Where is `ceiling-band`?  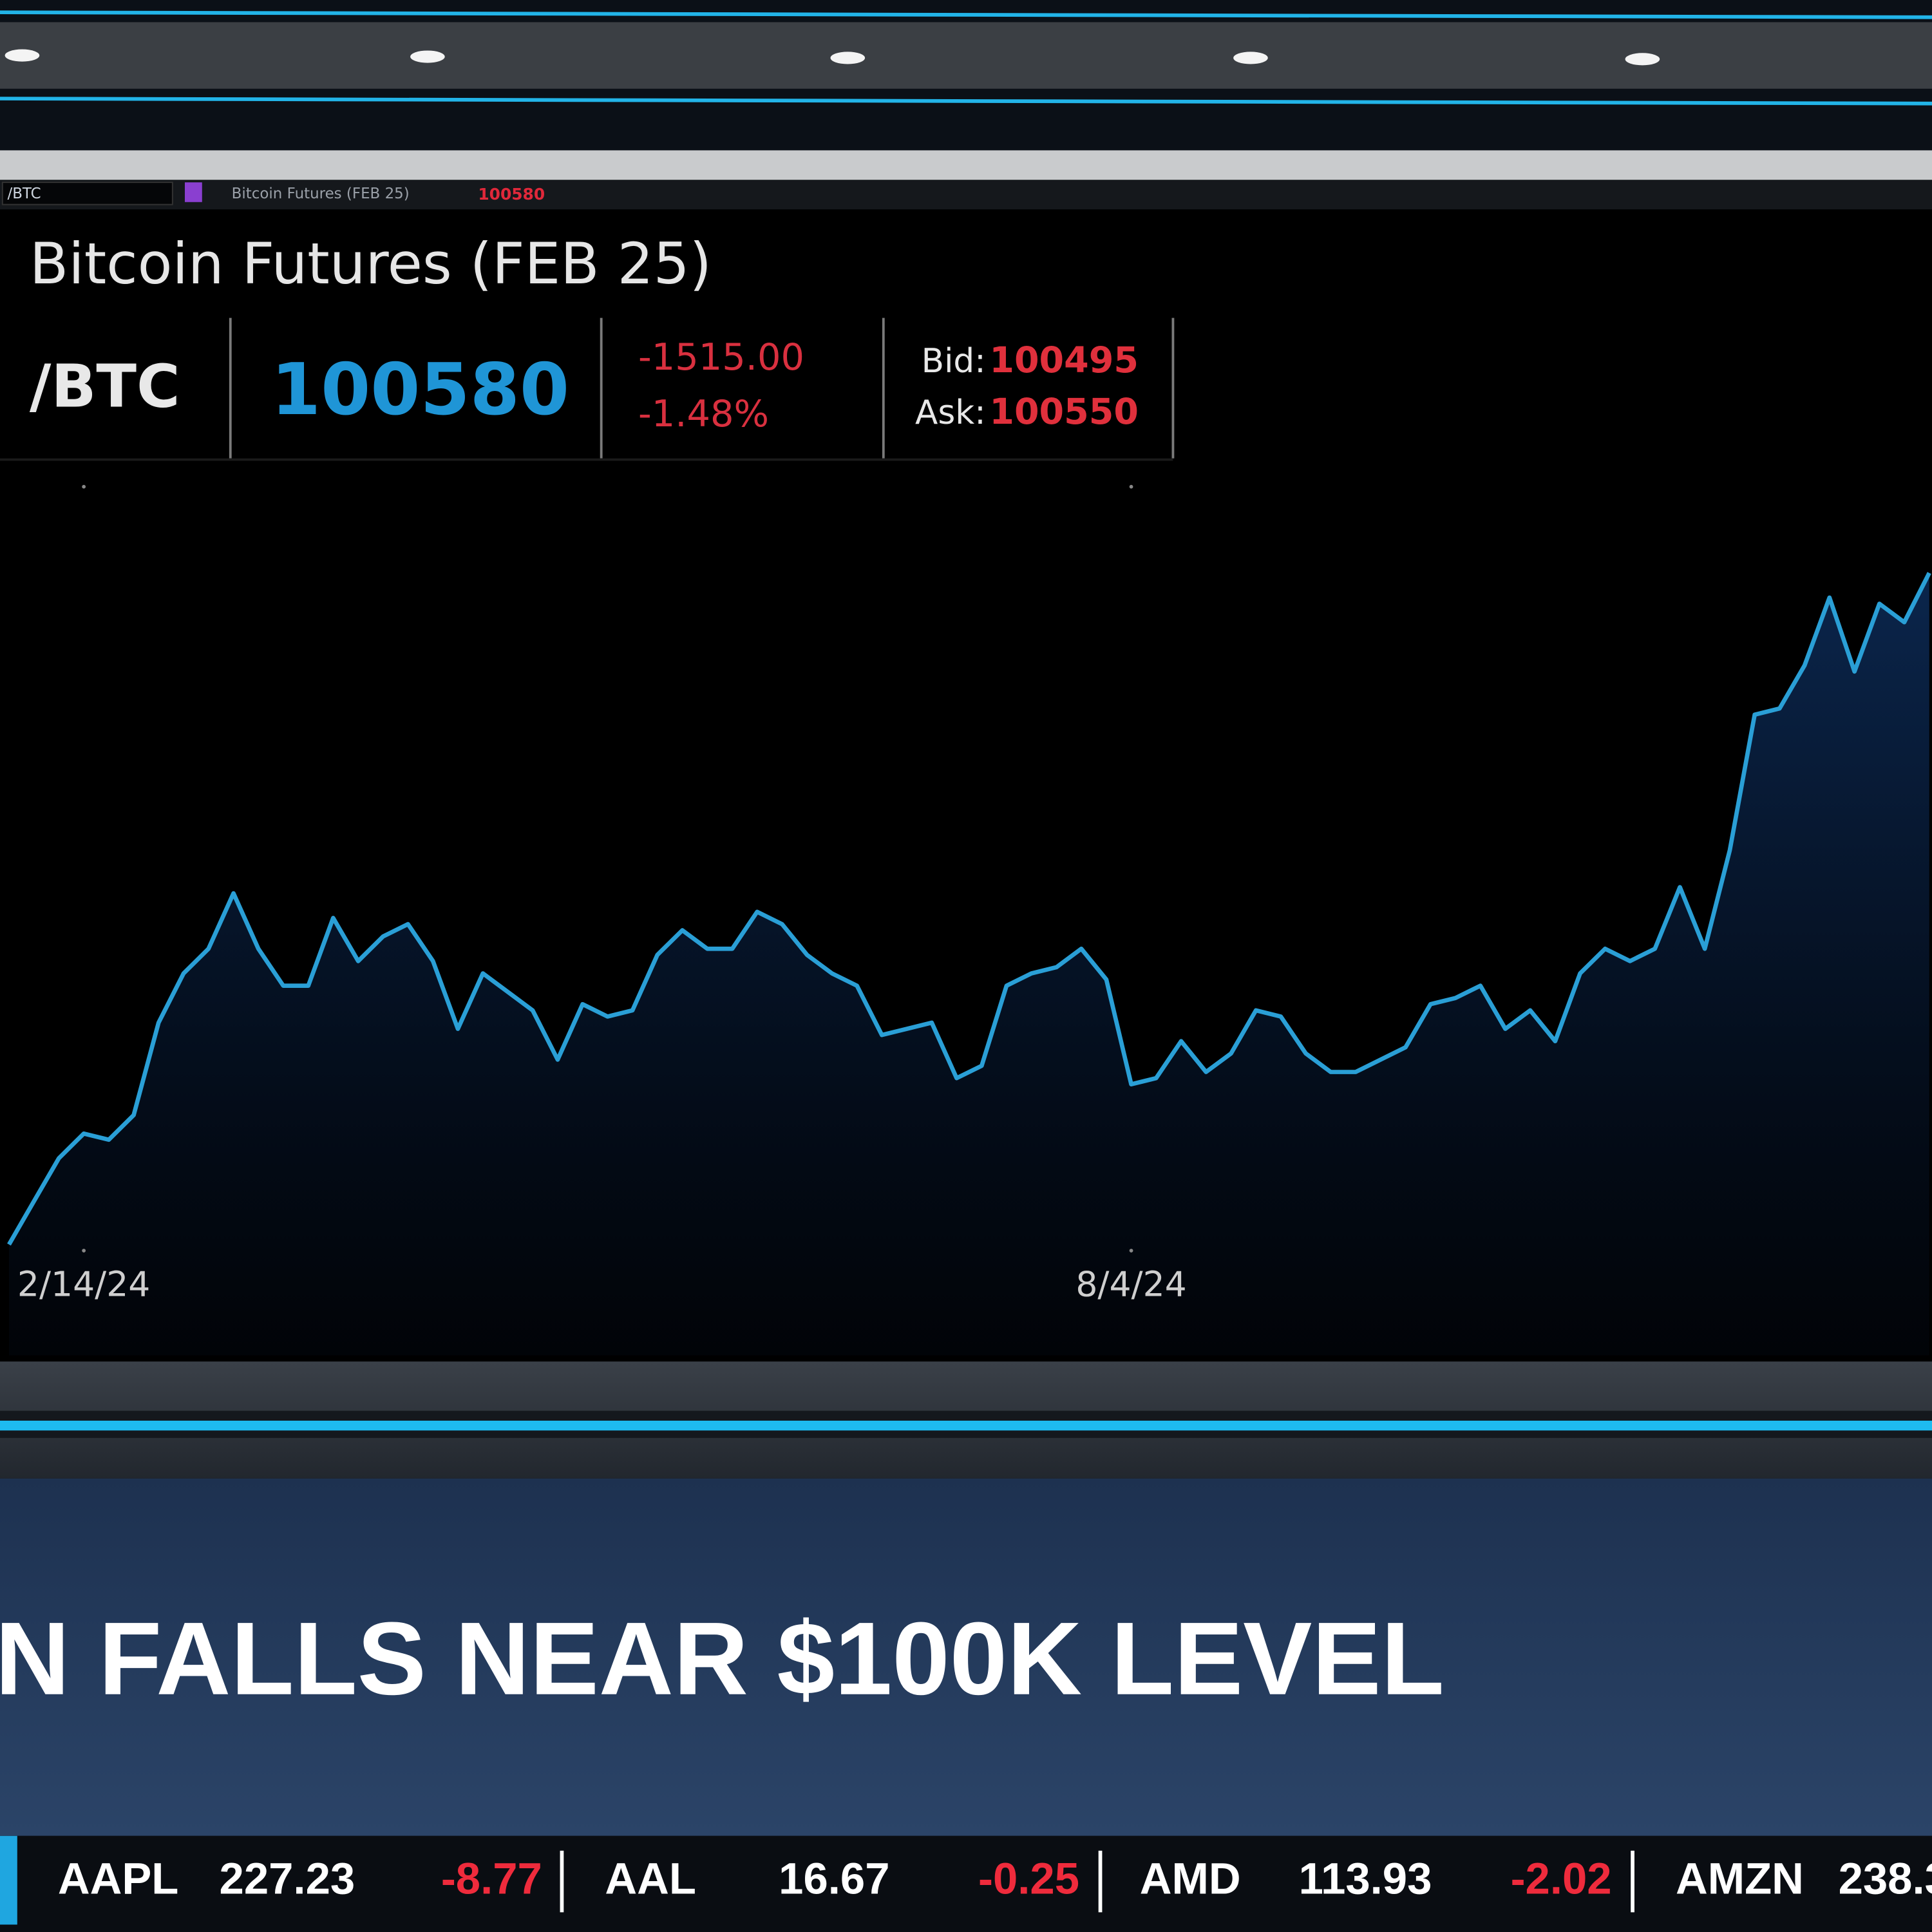
ceiling-band is located at coordinates (966, 56).